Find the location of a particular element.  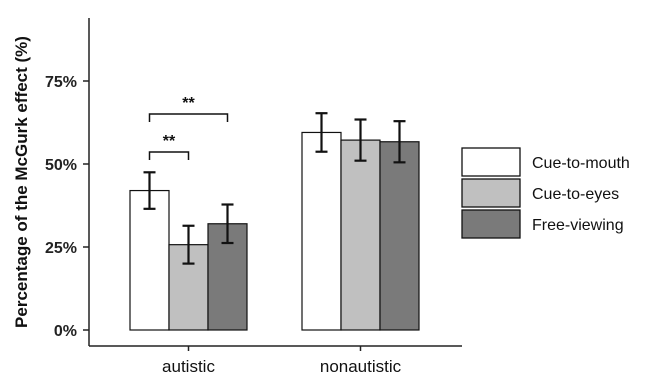

legend-label: Free-viewing is located at coordinates (578, 225).